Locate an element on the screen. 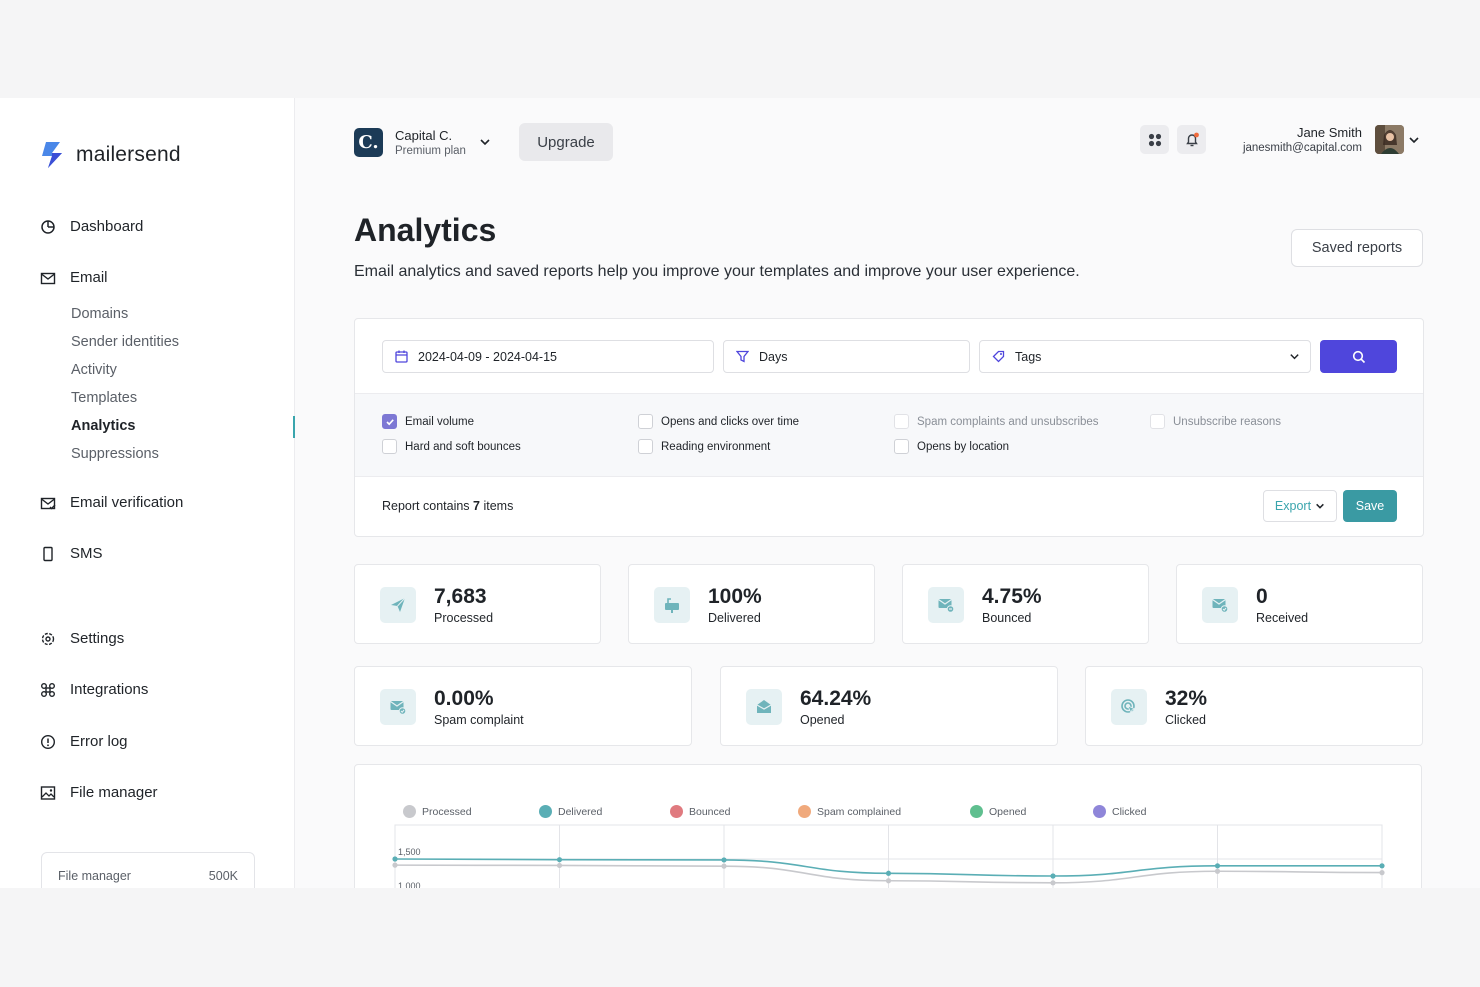 The height and width of the screenshot is (987, 1480). tags-placeholder: Tags is located at coordinates (1028, 356).